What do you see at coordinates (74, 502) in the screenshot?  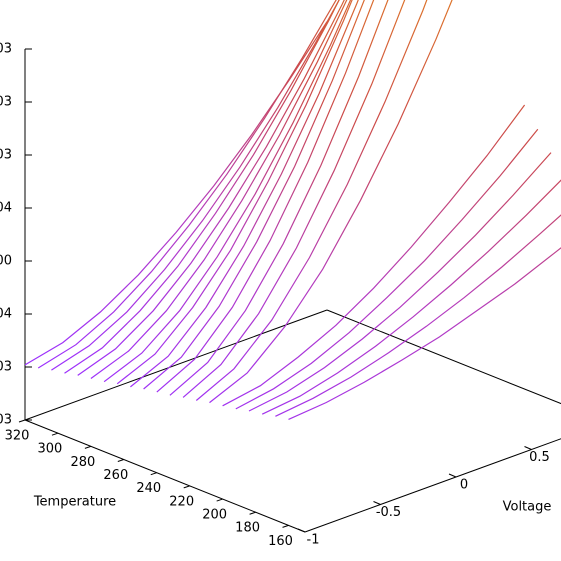 I see `y-axis-label: Temperature` at bounding box center [74, 502].